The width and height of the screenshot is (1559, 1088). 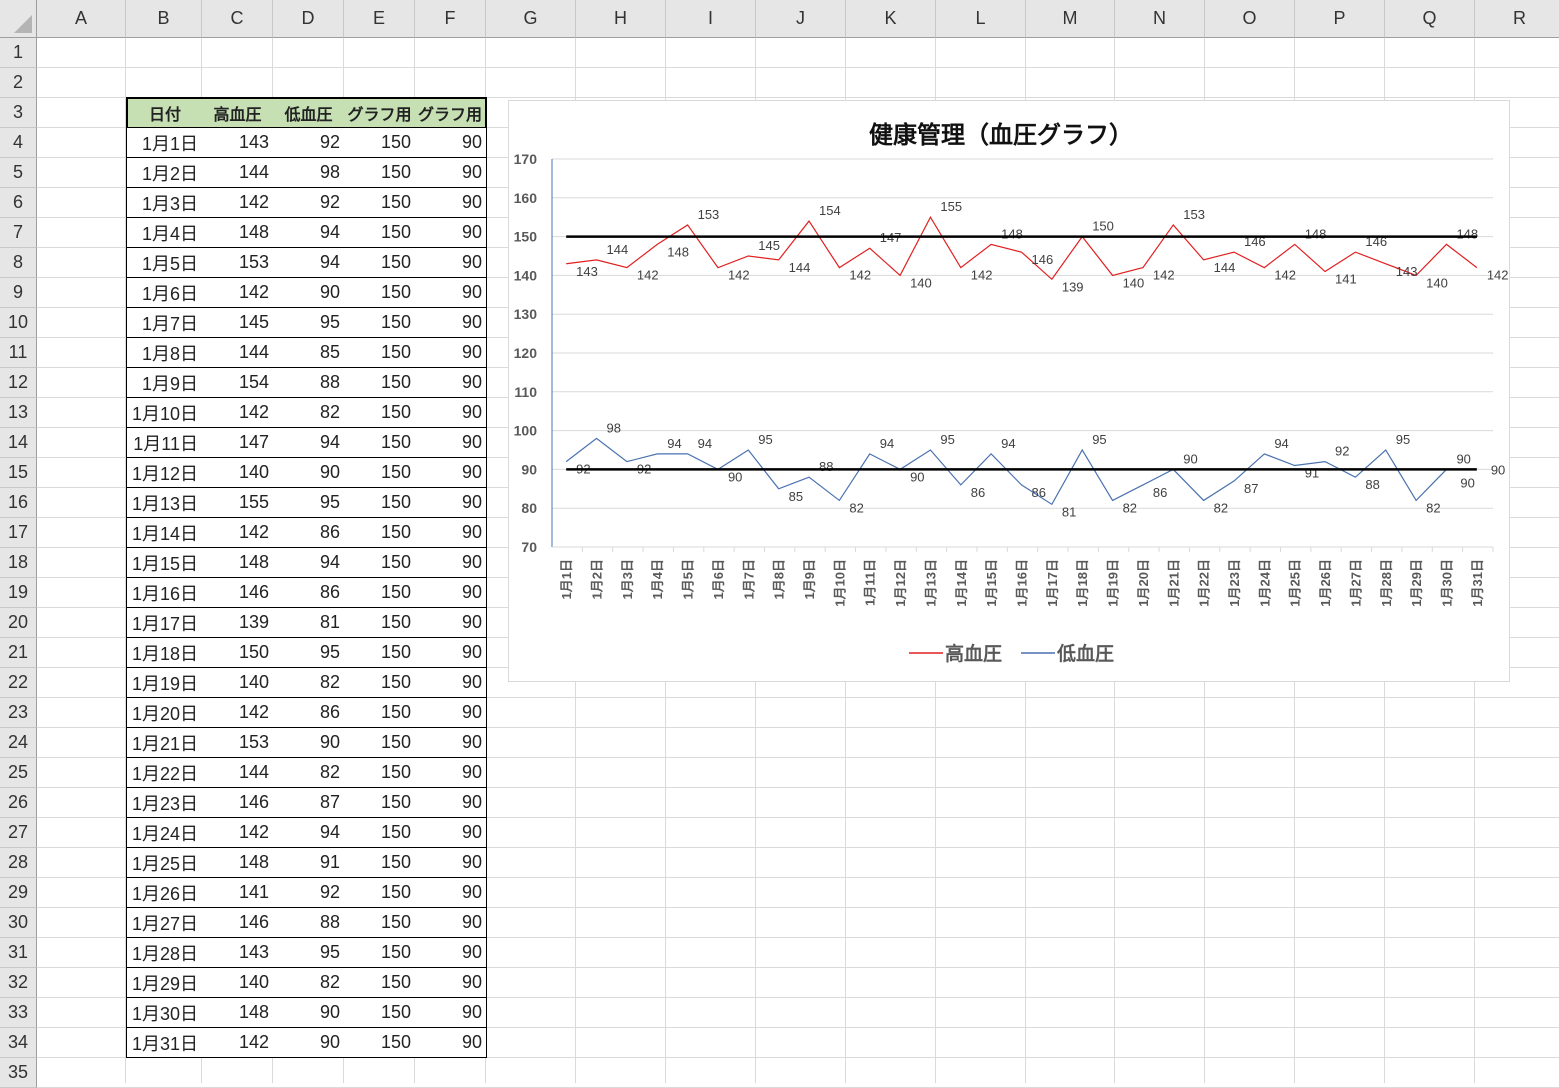 I want to click on row-header-13: 13, so click(x=18, y=413).